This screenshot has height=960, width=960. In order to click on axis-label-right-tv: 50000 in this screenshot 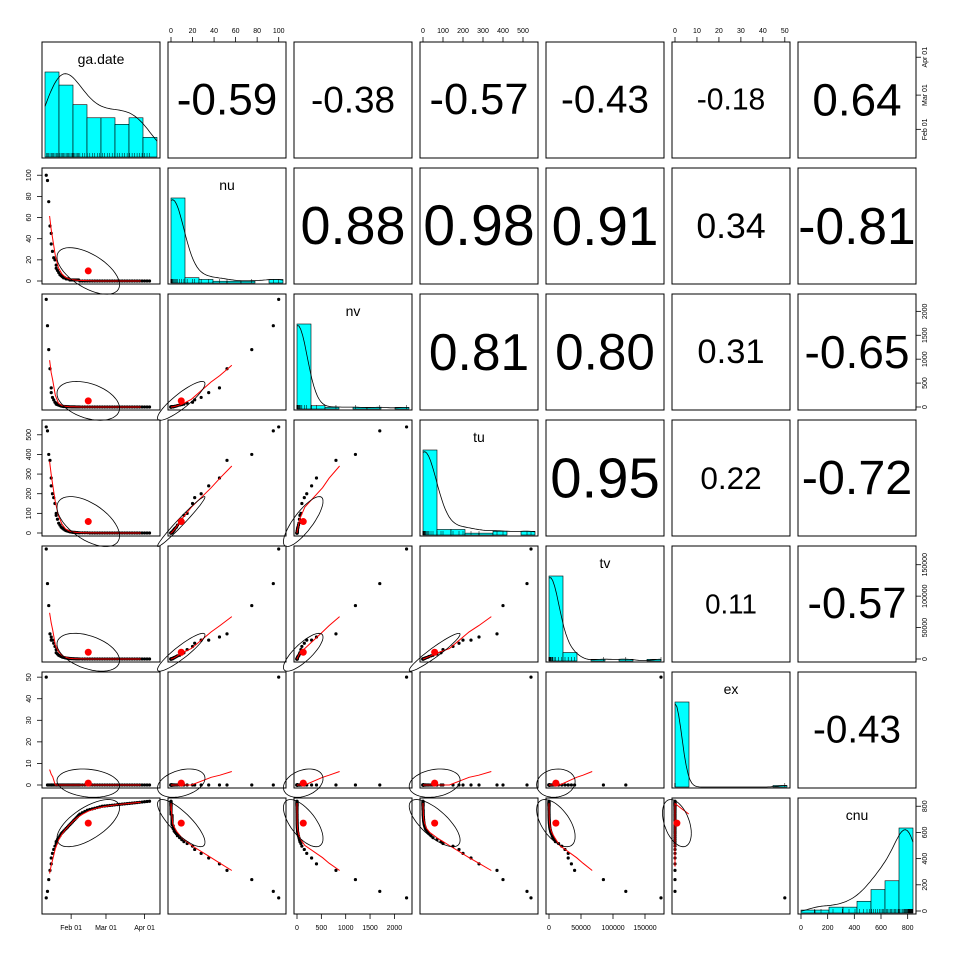, I will do `click(925, 628)`.